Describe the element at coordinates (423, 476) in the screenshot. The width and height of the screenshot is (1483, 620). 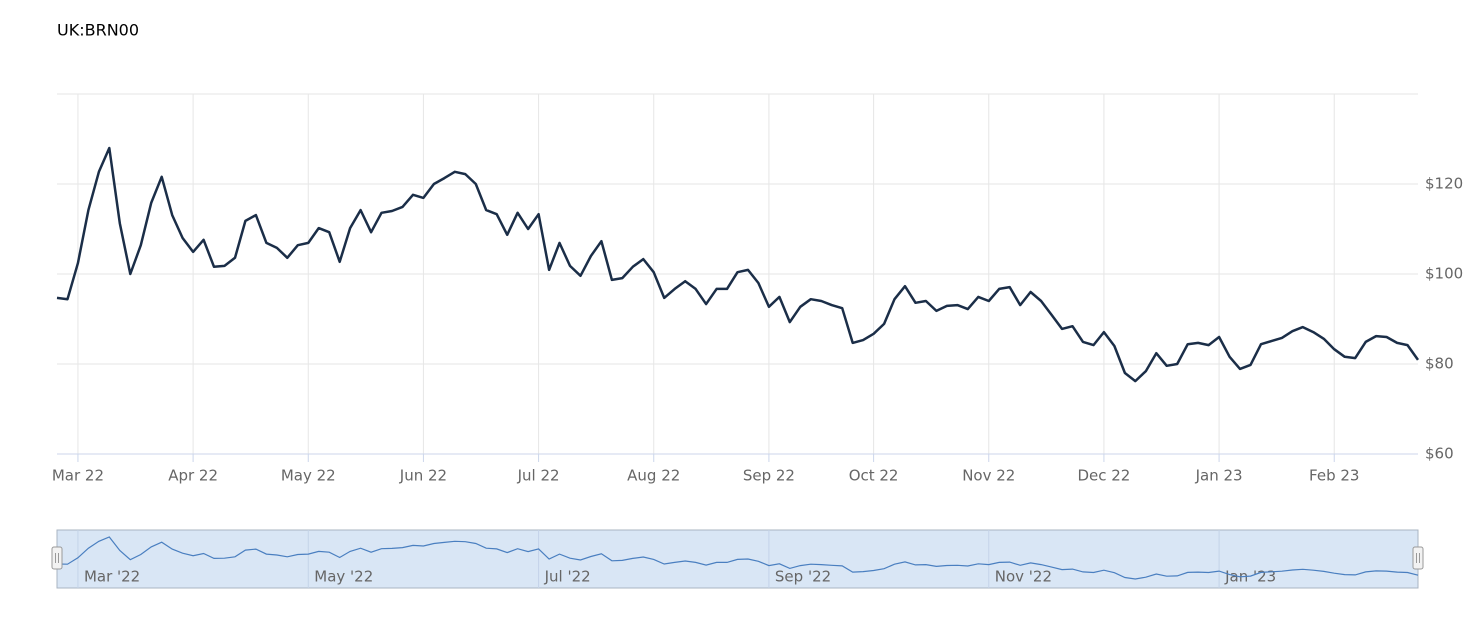
I see `x-tick-label: Jun 22` at that location.